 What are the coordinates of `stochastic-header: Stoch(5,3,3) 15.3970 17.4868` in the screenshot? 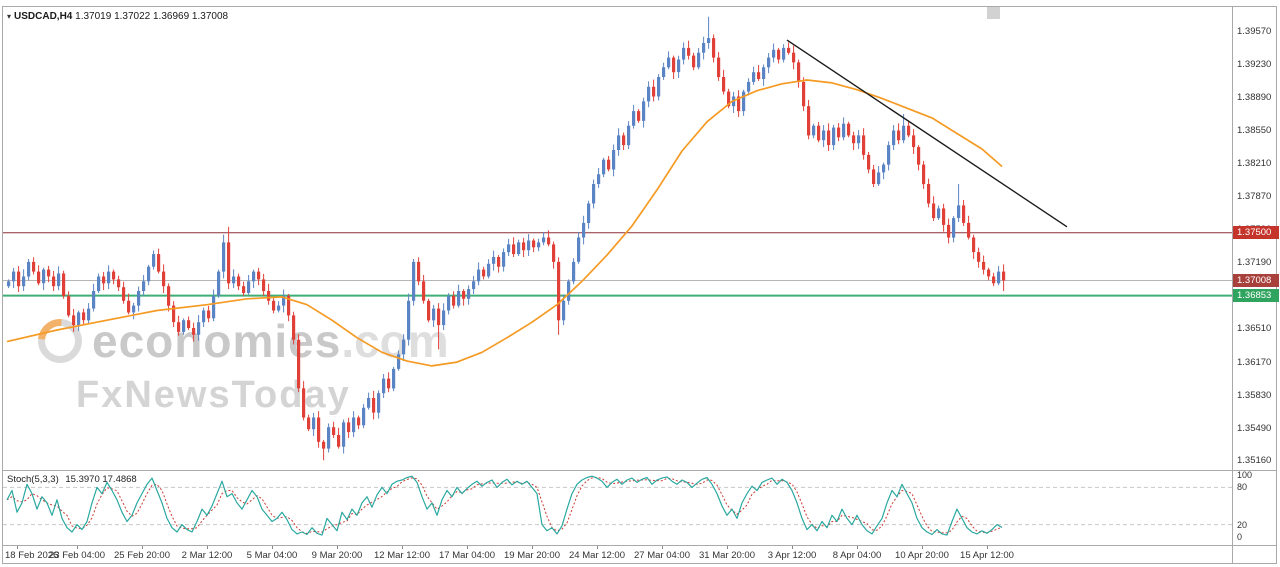 It's located at (72, 479).